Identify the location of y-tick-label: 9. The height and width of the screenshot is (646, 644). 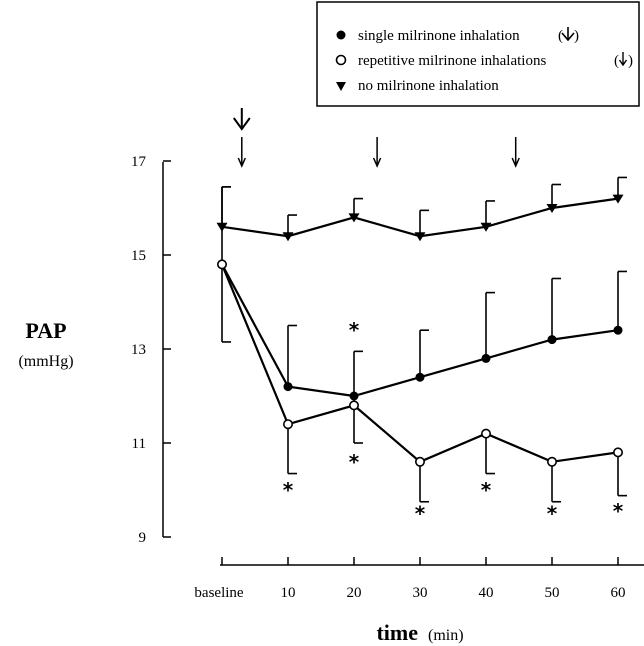
(143, 538).